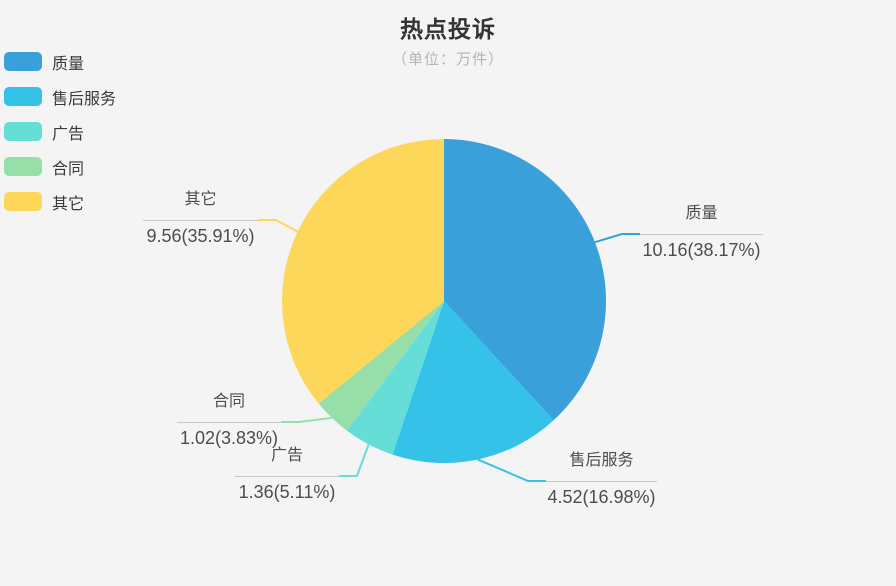 This screenshot has height=586, width=896. Describe the element at coordinates (617, 238) in the screenshot. I see `label-leader-line-quality` at that location.